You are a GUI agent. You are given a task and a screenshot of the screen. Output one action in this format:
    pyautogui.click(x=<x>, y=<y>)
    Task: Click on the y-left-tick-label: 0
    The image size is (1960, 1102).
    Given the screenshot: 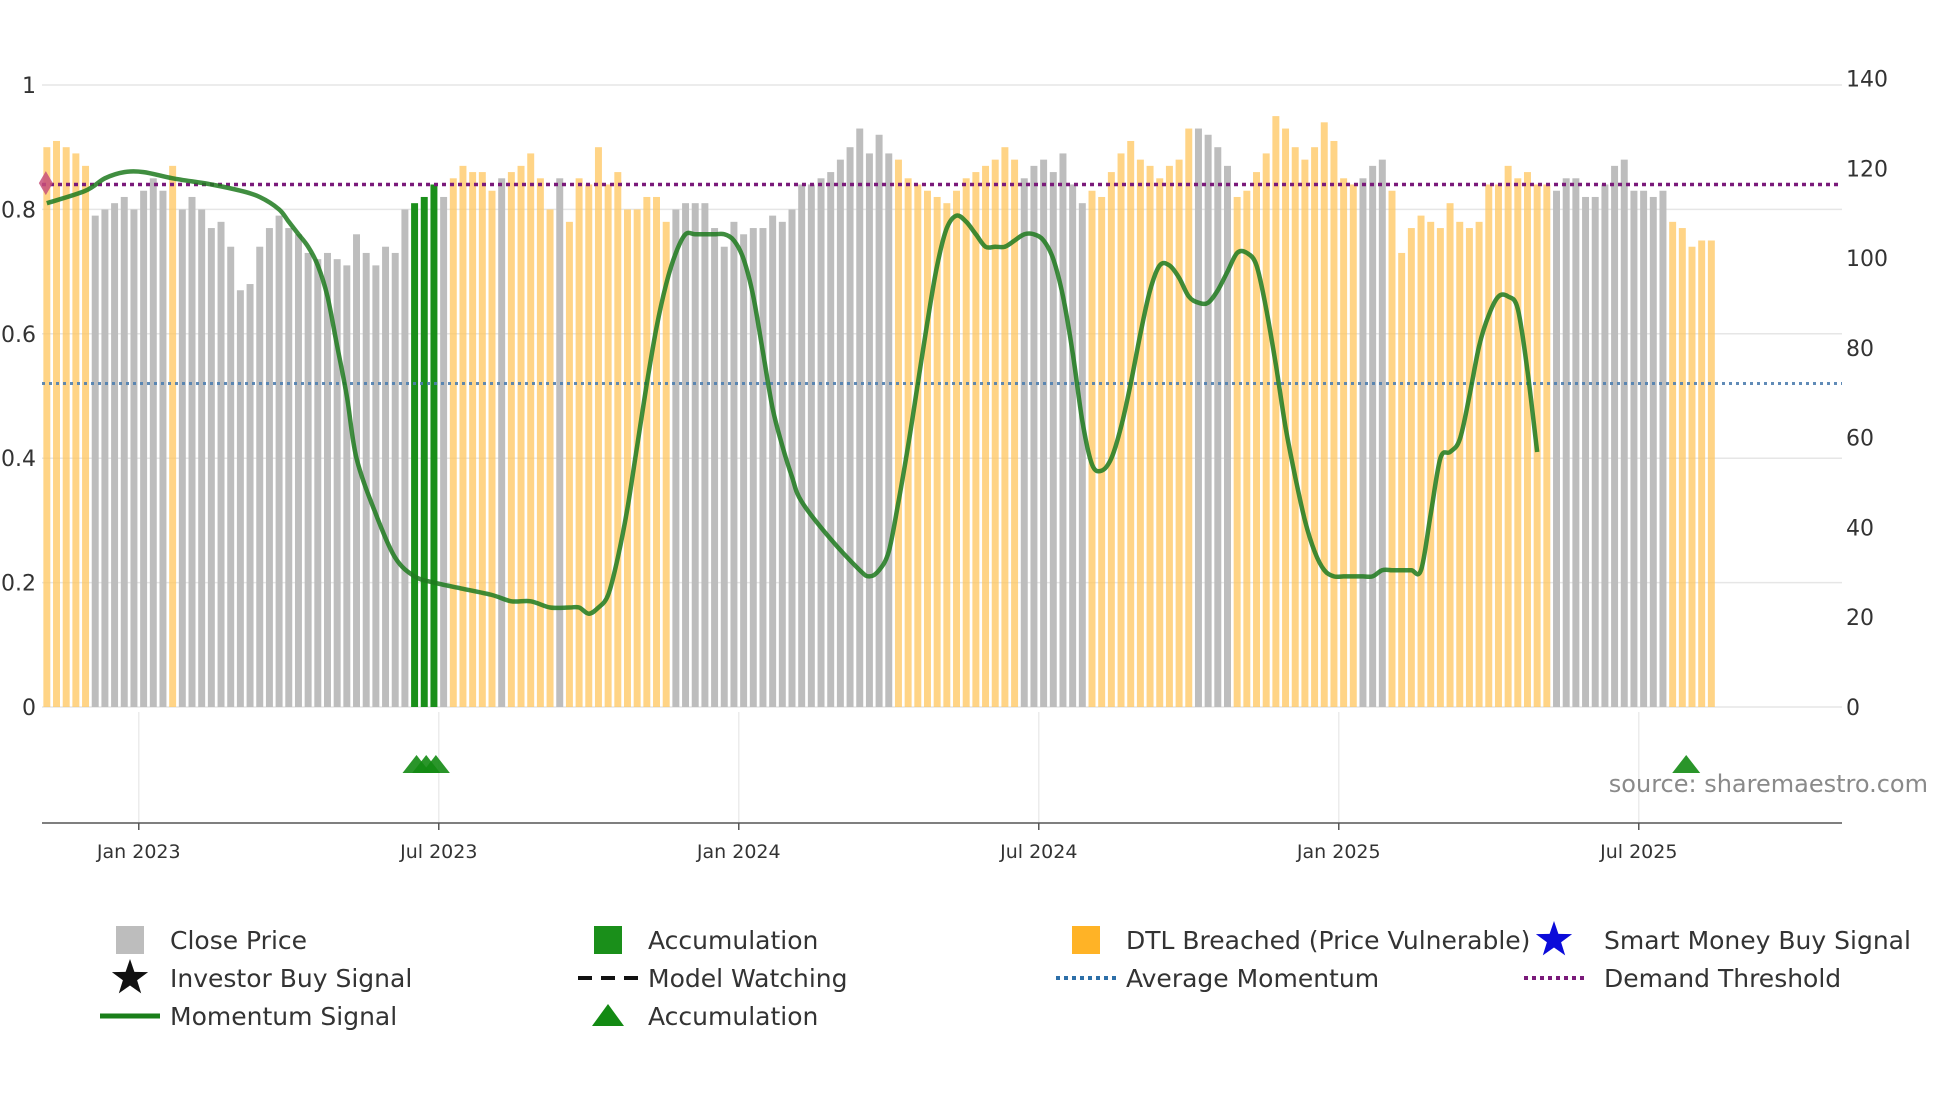 What is the action you would take?
    pyautogui.click(x=29, y=708)
    